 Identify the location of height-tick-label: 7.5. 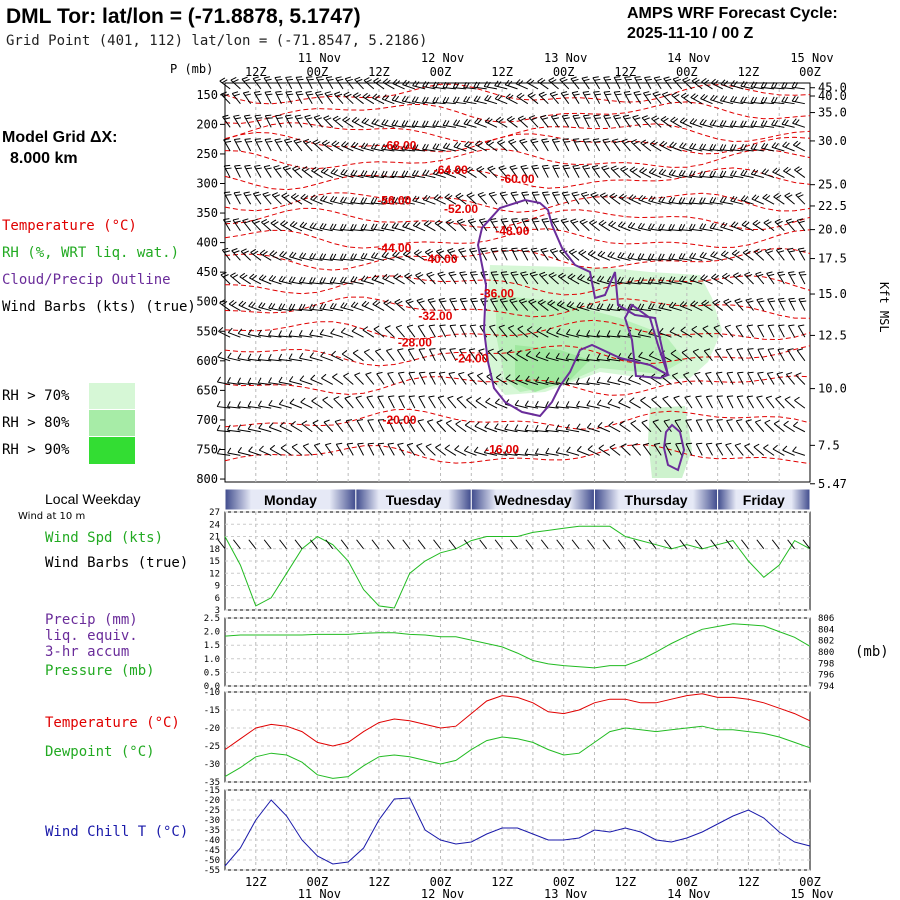
(829, 445).